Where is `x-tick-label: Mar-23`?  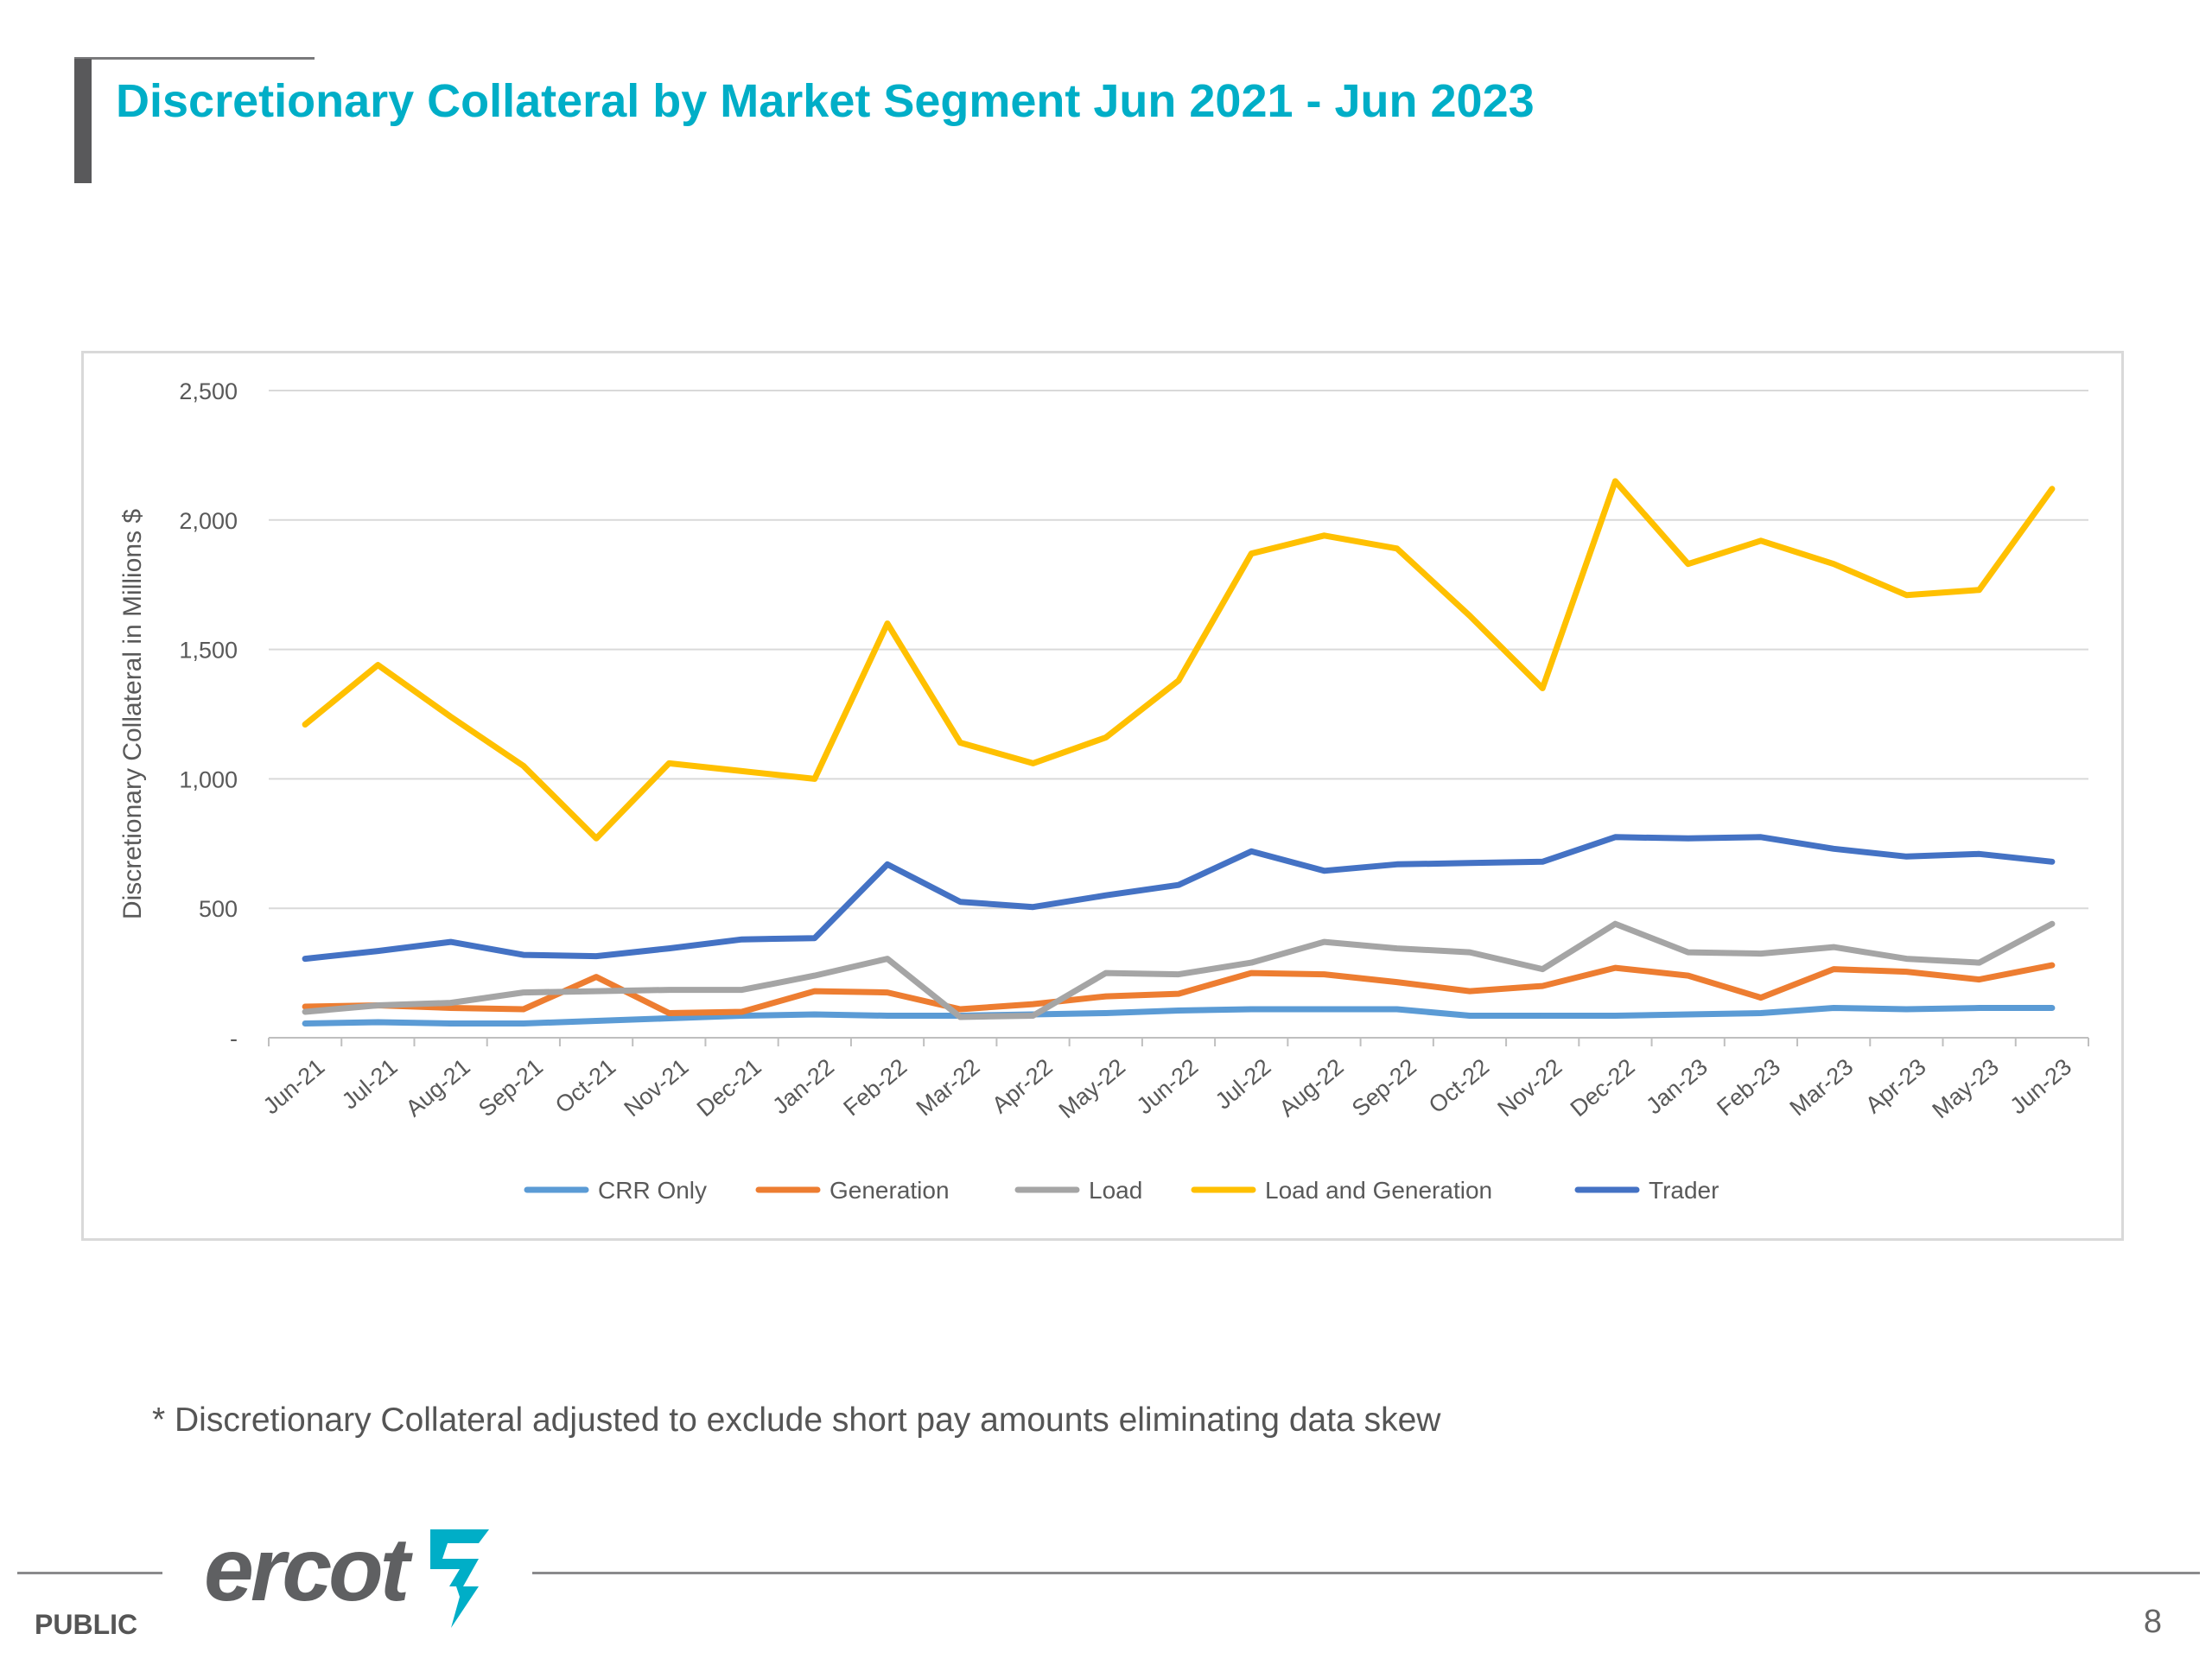 x-tick-label: Mar-23 is located at coordinates (1822, 1087).